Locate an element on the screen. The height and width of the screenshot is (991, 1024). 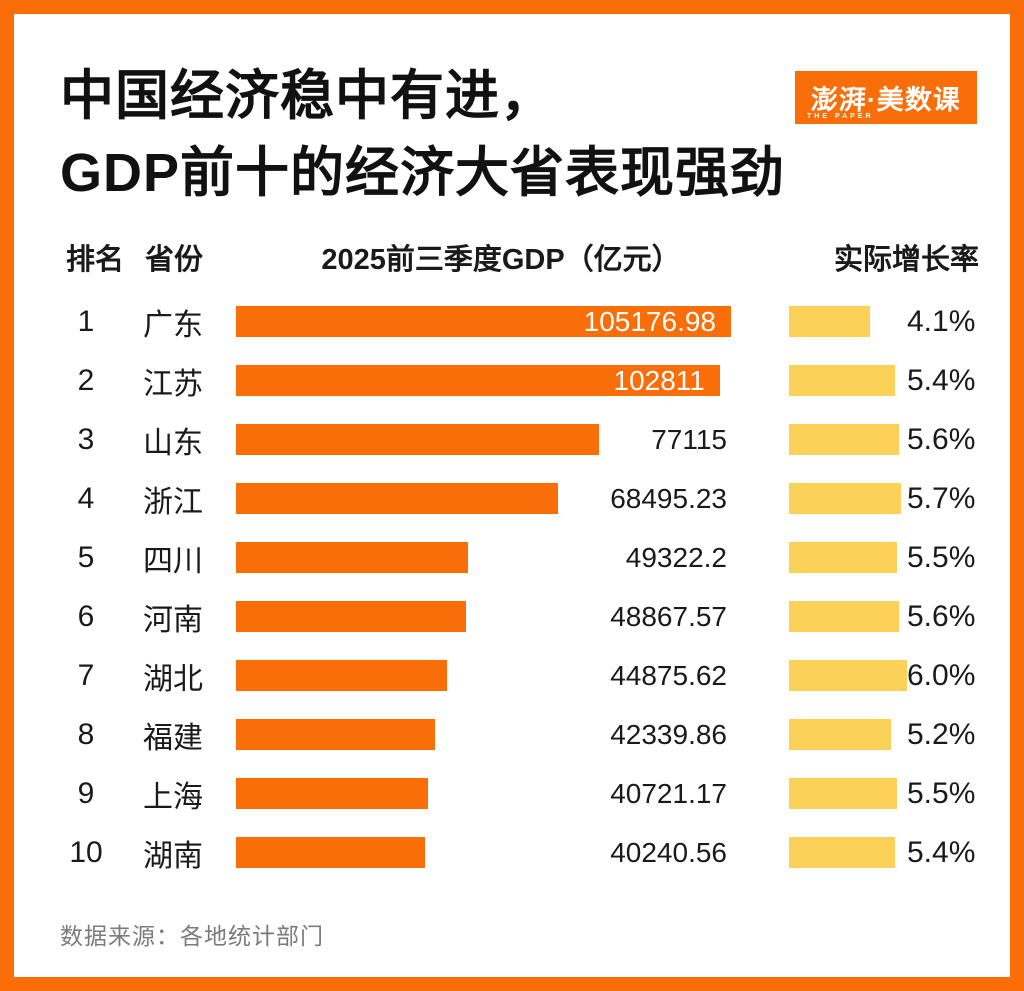
gdp-value: 102811 is located at coordinates (659, 380).